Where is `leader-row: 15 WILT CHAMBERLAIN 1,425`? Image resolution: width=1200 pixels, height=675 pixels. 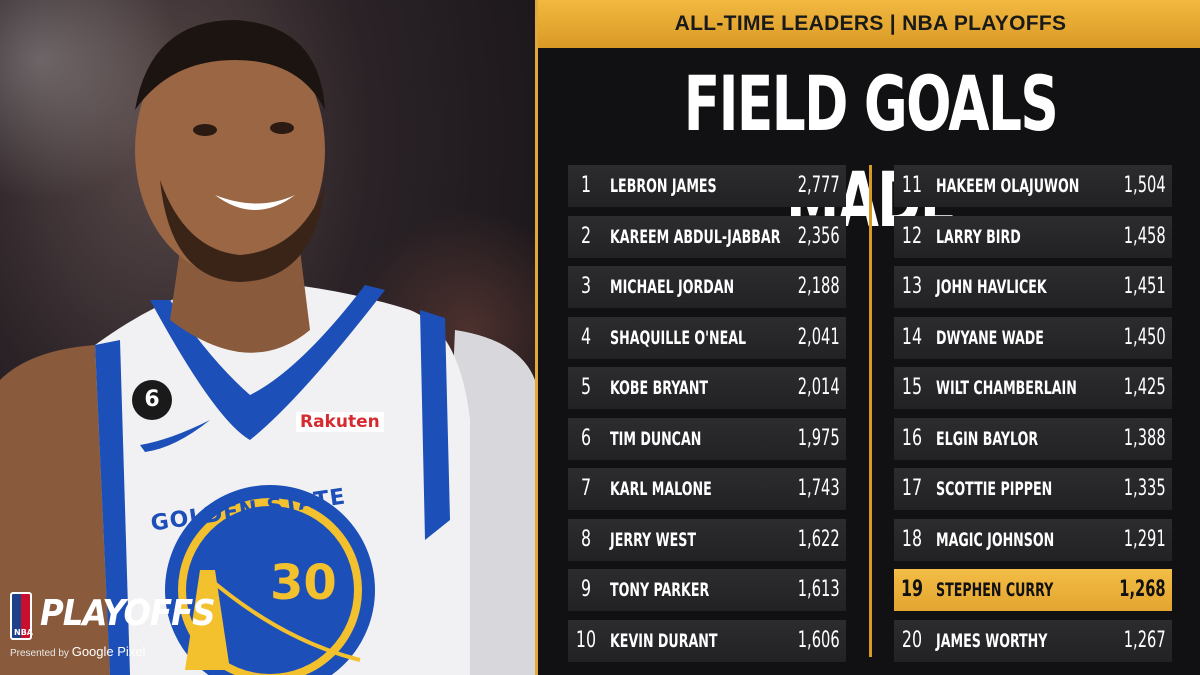 leader-row: 15 WILT CHAMBERLAIN 1,425 is located at coordinates (1033, 388).